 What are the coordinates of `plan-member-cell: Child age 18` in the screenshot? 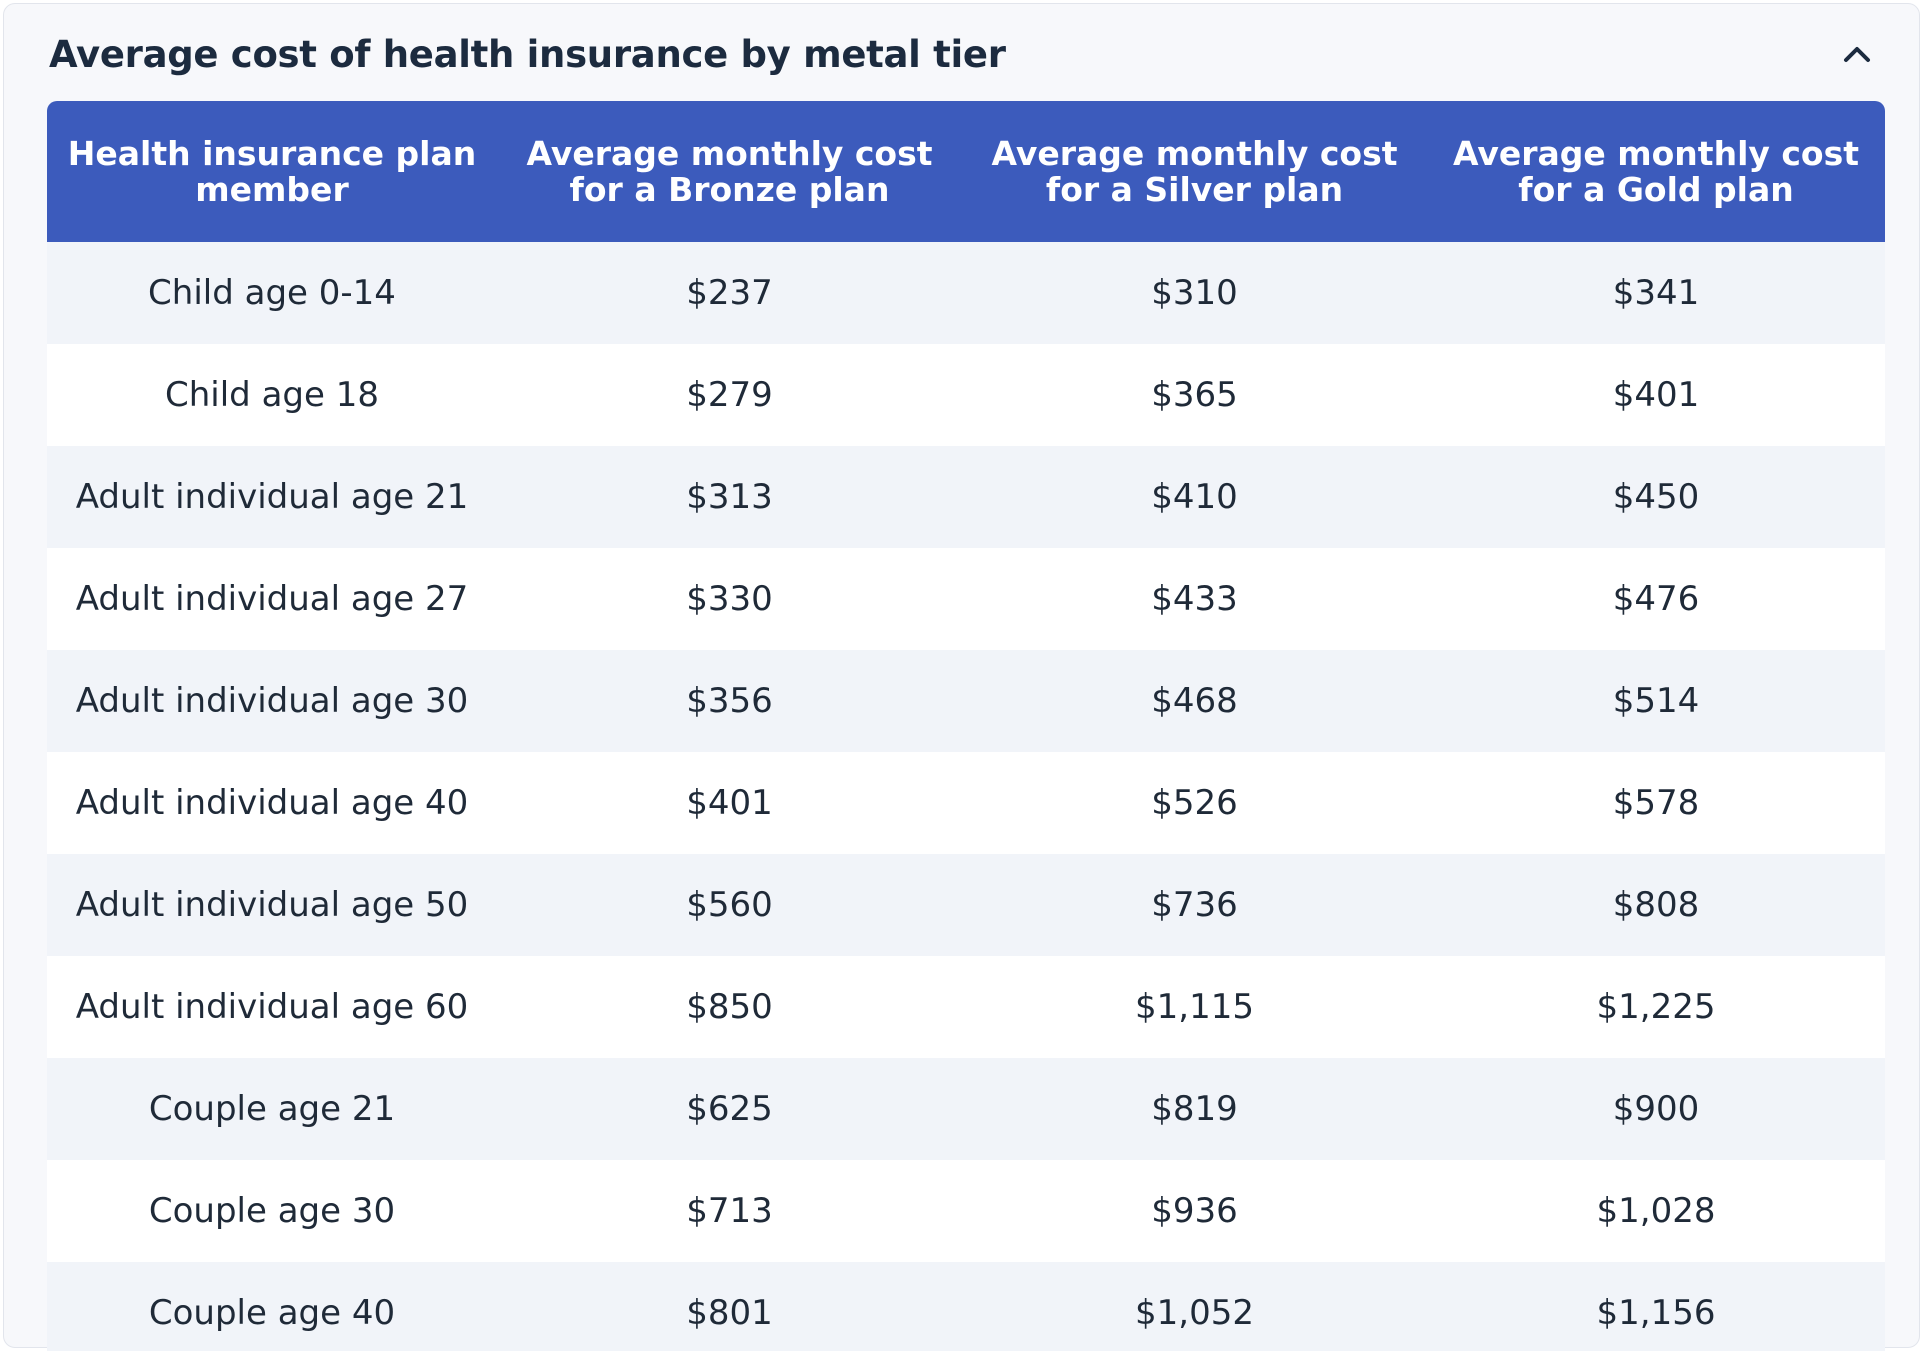 It's located at (272, 395).